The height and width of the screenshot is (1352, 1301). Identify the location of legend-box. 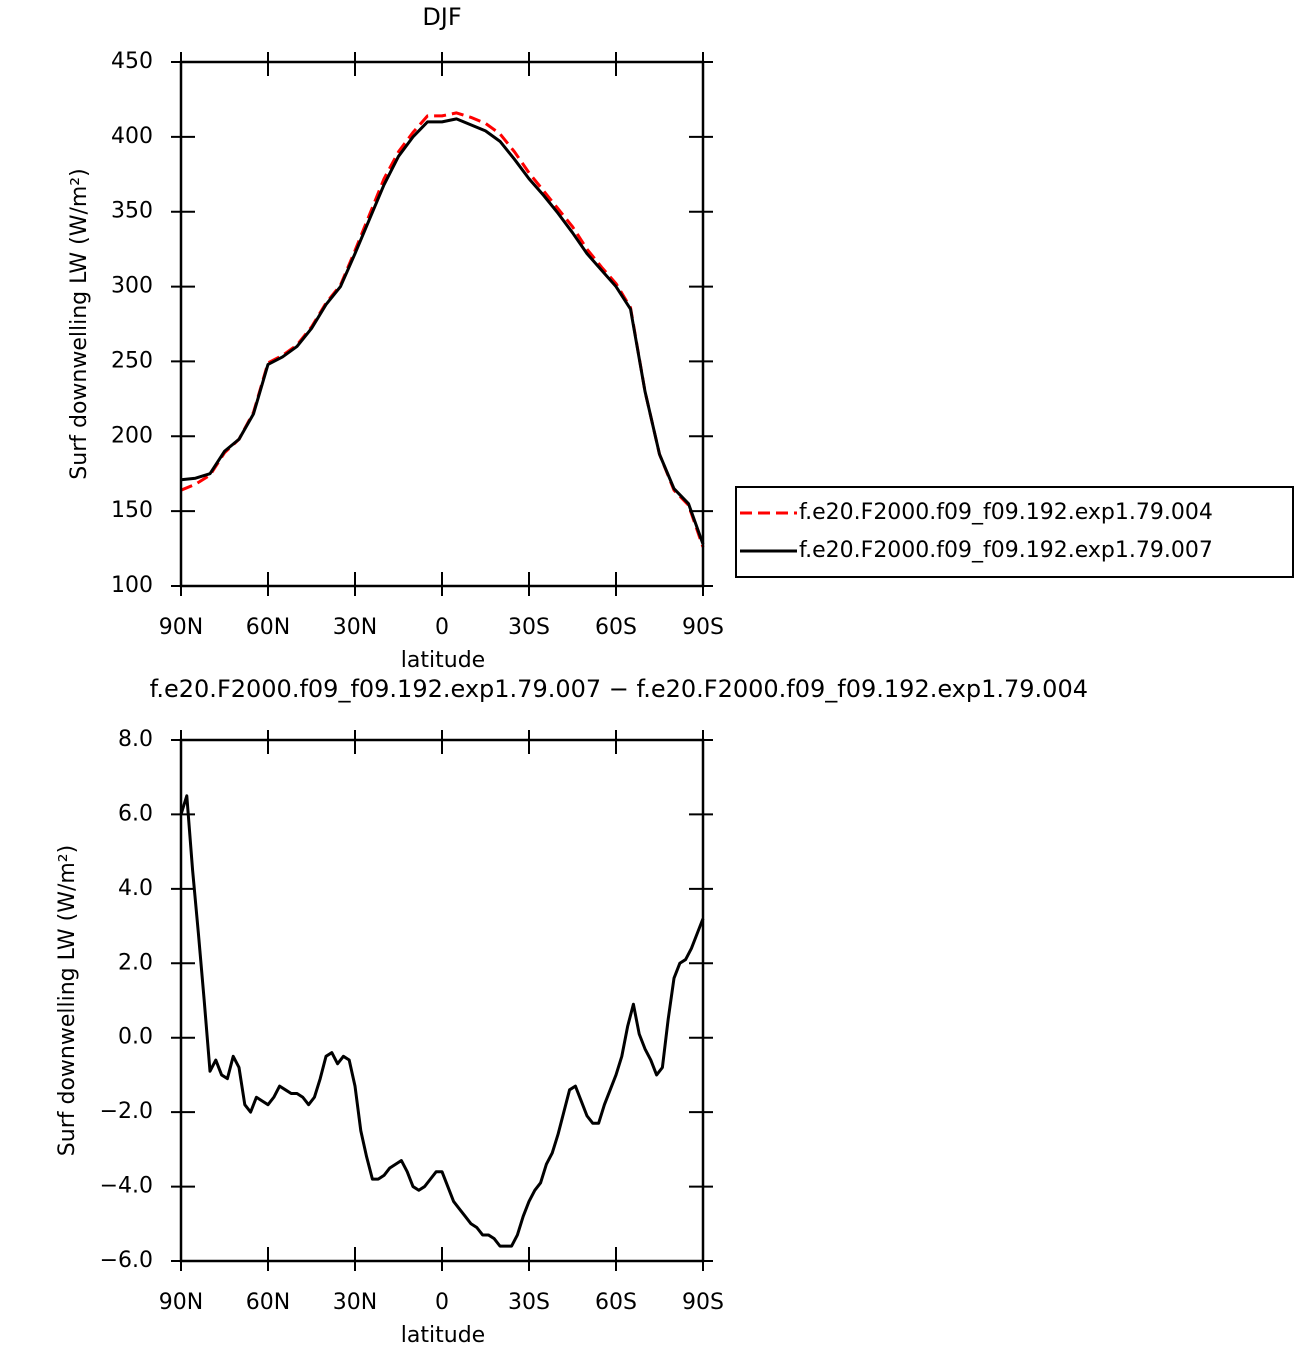
(1014, 532).